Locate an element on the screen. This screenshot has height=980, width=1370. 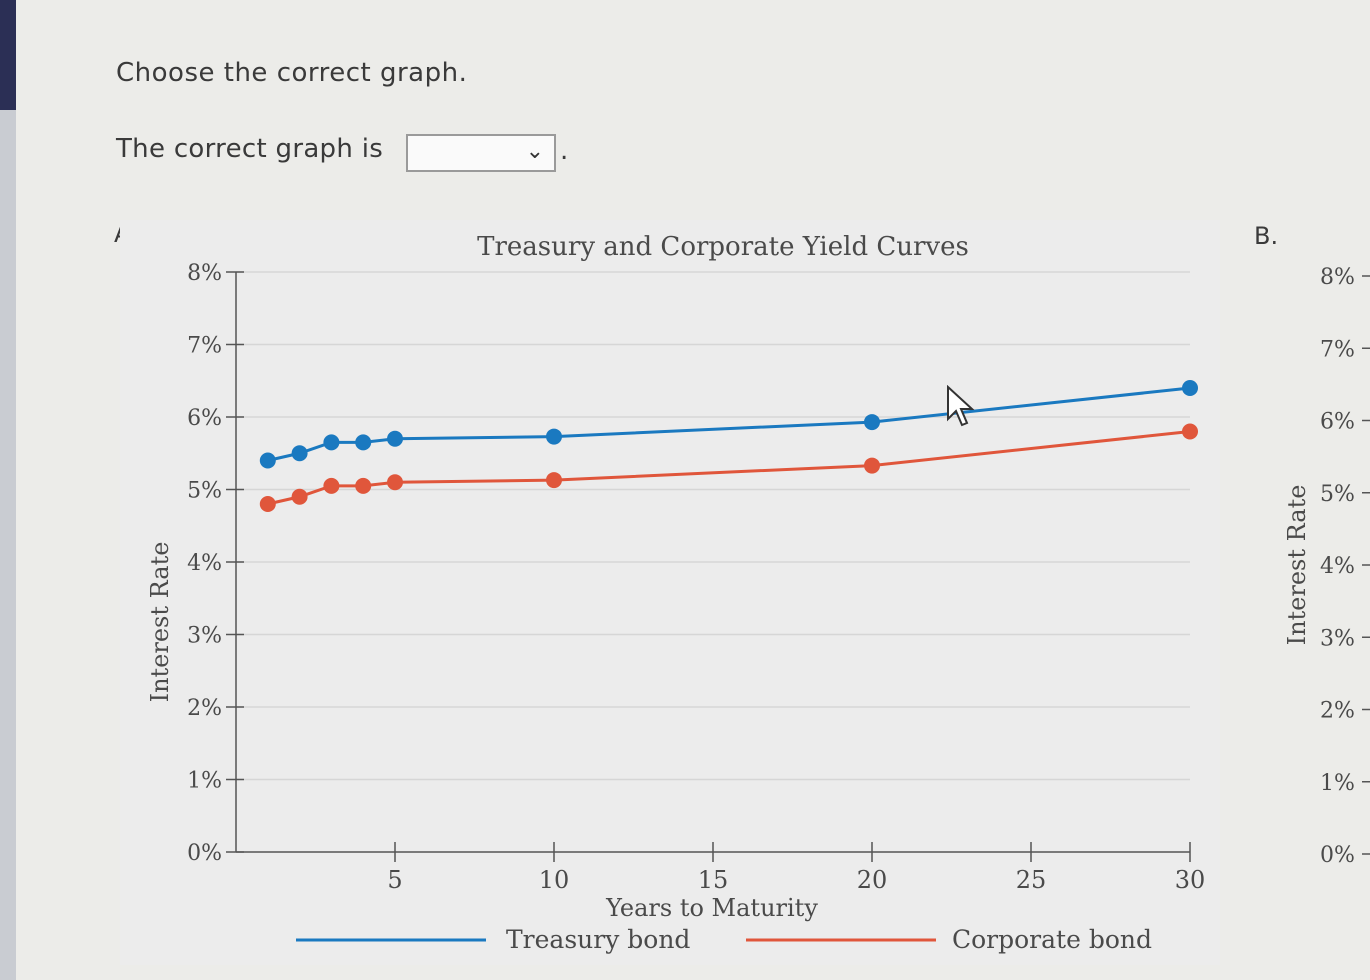
x-axis-label: Years to Maturity is located at coordinates (711, 908).